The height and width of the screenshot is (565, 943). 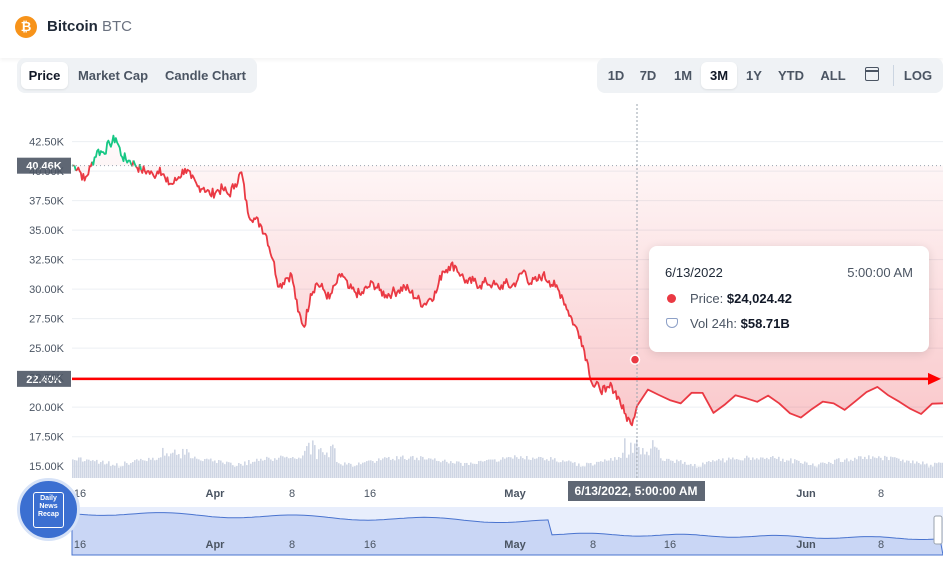 I want to click on navigator-tick-label: 8, so click(x=881, y=545).